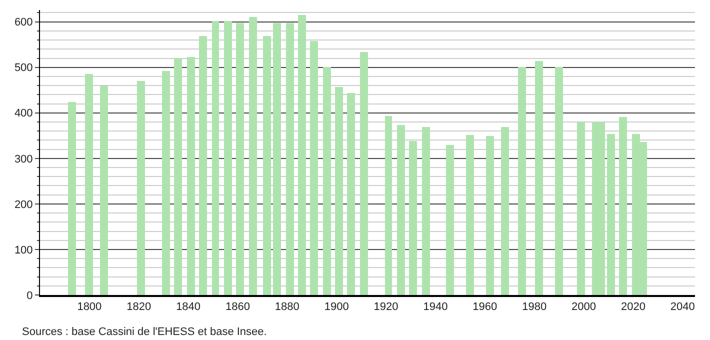 The height and width of the screenshot is (340, 710). Describe the element at coordinates (144, 332) in the screenshot. I see `source-note: Sources : base Cassini de l'EHESS et base Insee.` at that location.